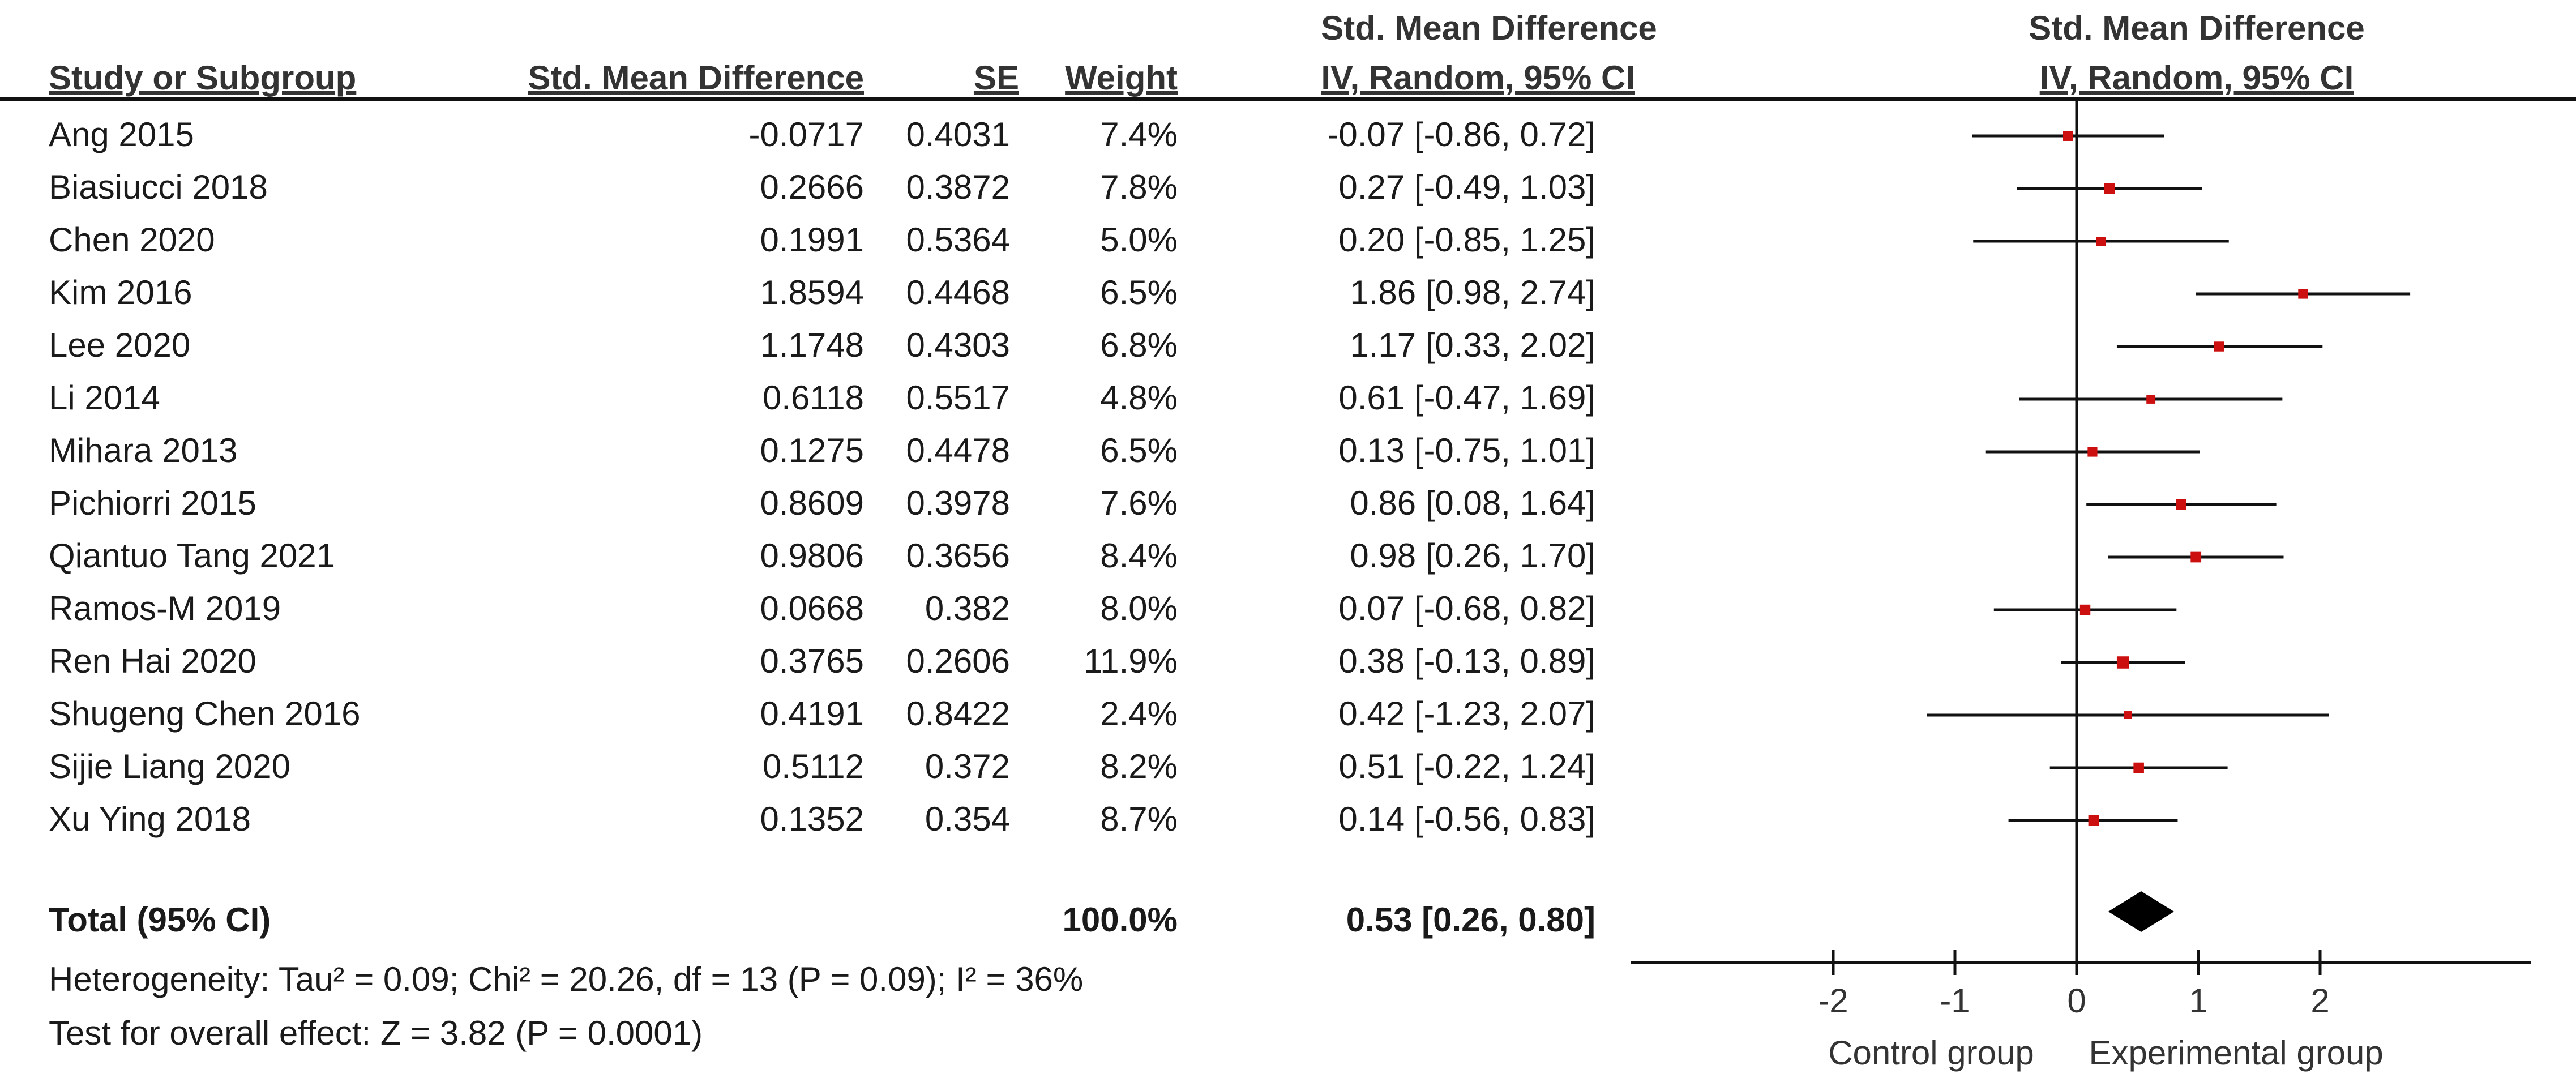 This screenshot has width=2576, height=1082. Describe the element at coordinates (2236, 1053) in the screenshot. I see `experimental-group-label: Experimental group` at that location.